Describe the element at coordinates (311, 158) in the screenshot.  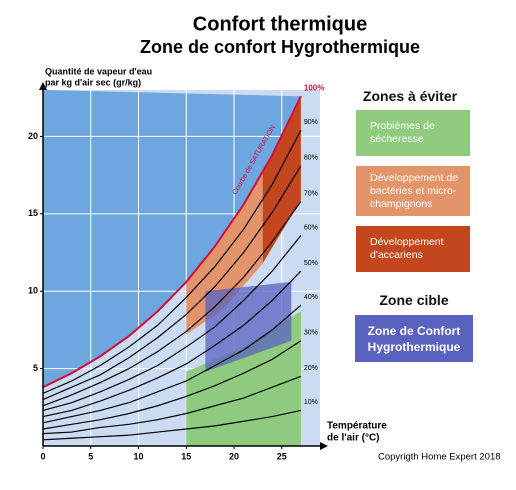
I see `curve-label: 80%` at that location.